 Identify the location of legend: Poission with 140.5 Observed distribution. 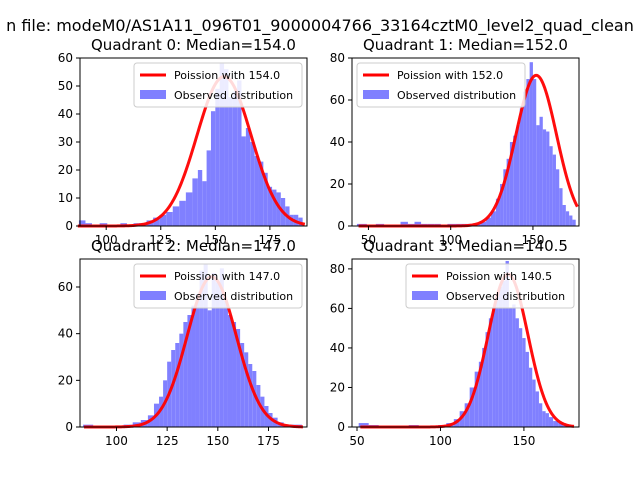
(490, 286).